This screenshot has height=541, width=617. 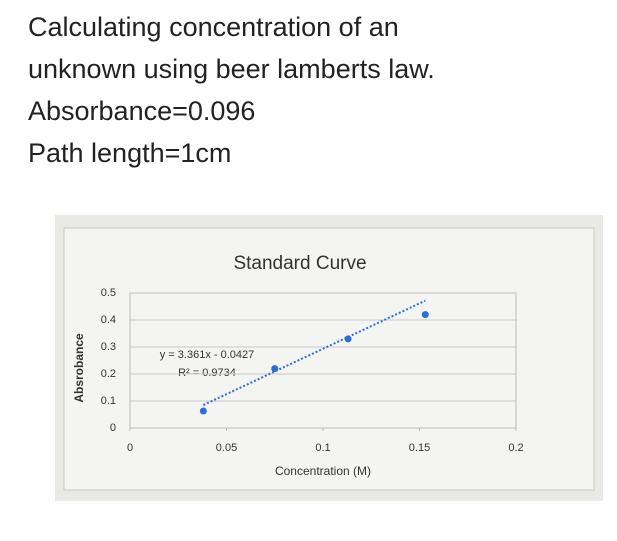 I want to click on x-tick-label: 0.2, so click(x=515, y=448).